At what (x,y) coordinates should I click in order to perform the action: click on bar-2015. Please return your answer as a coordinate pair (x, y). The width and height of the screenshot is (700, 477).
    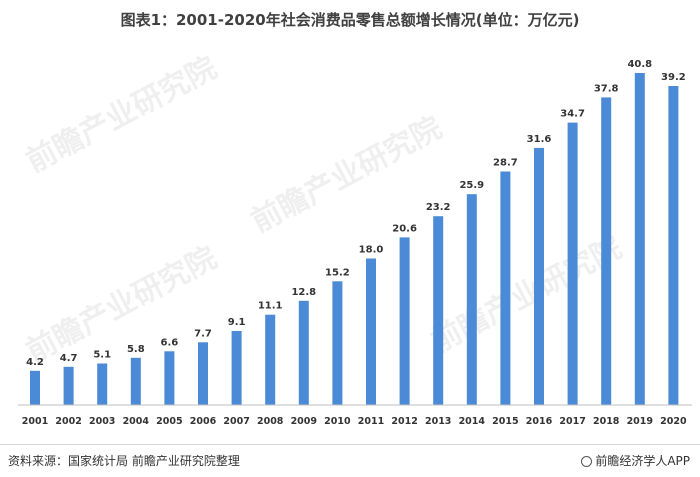
    Looking at the image, I should click on (505, 288).